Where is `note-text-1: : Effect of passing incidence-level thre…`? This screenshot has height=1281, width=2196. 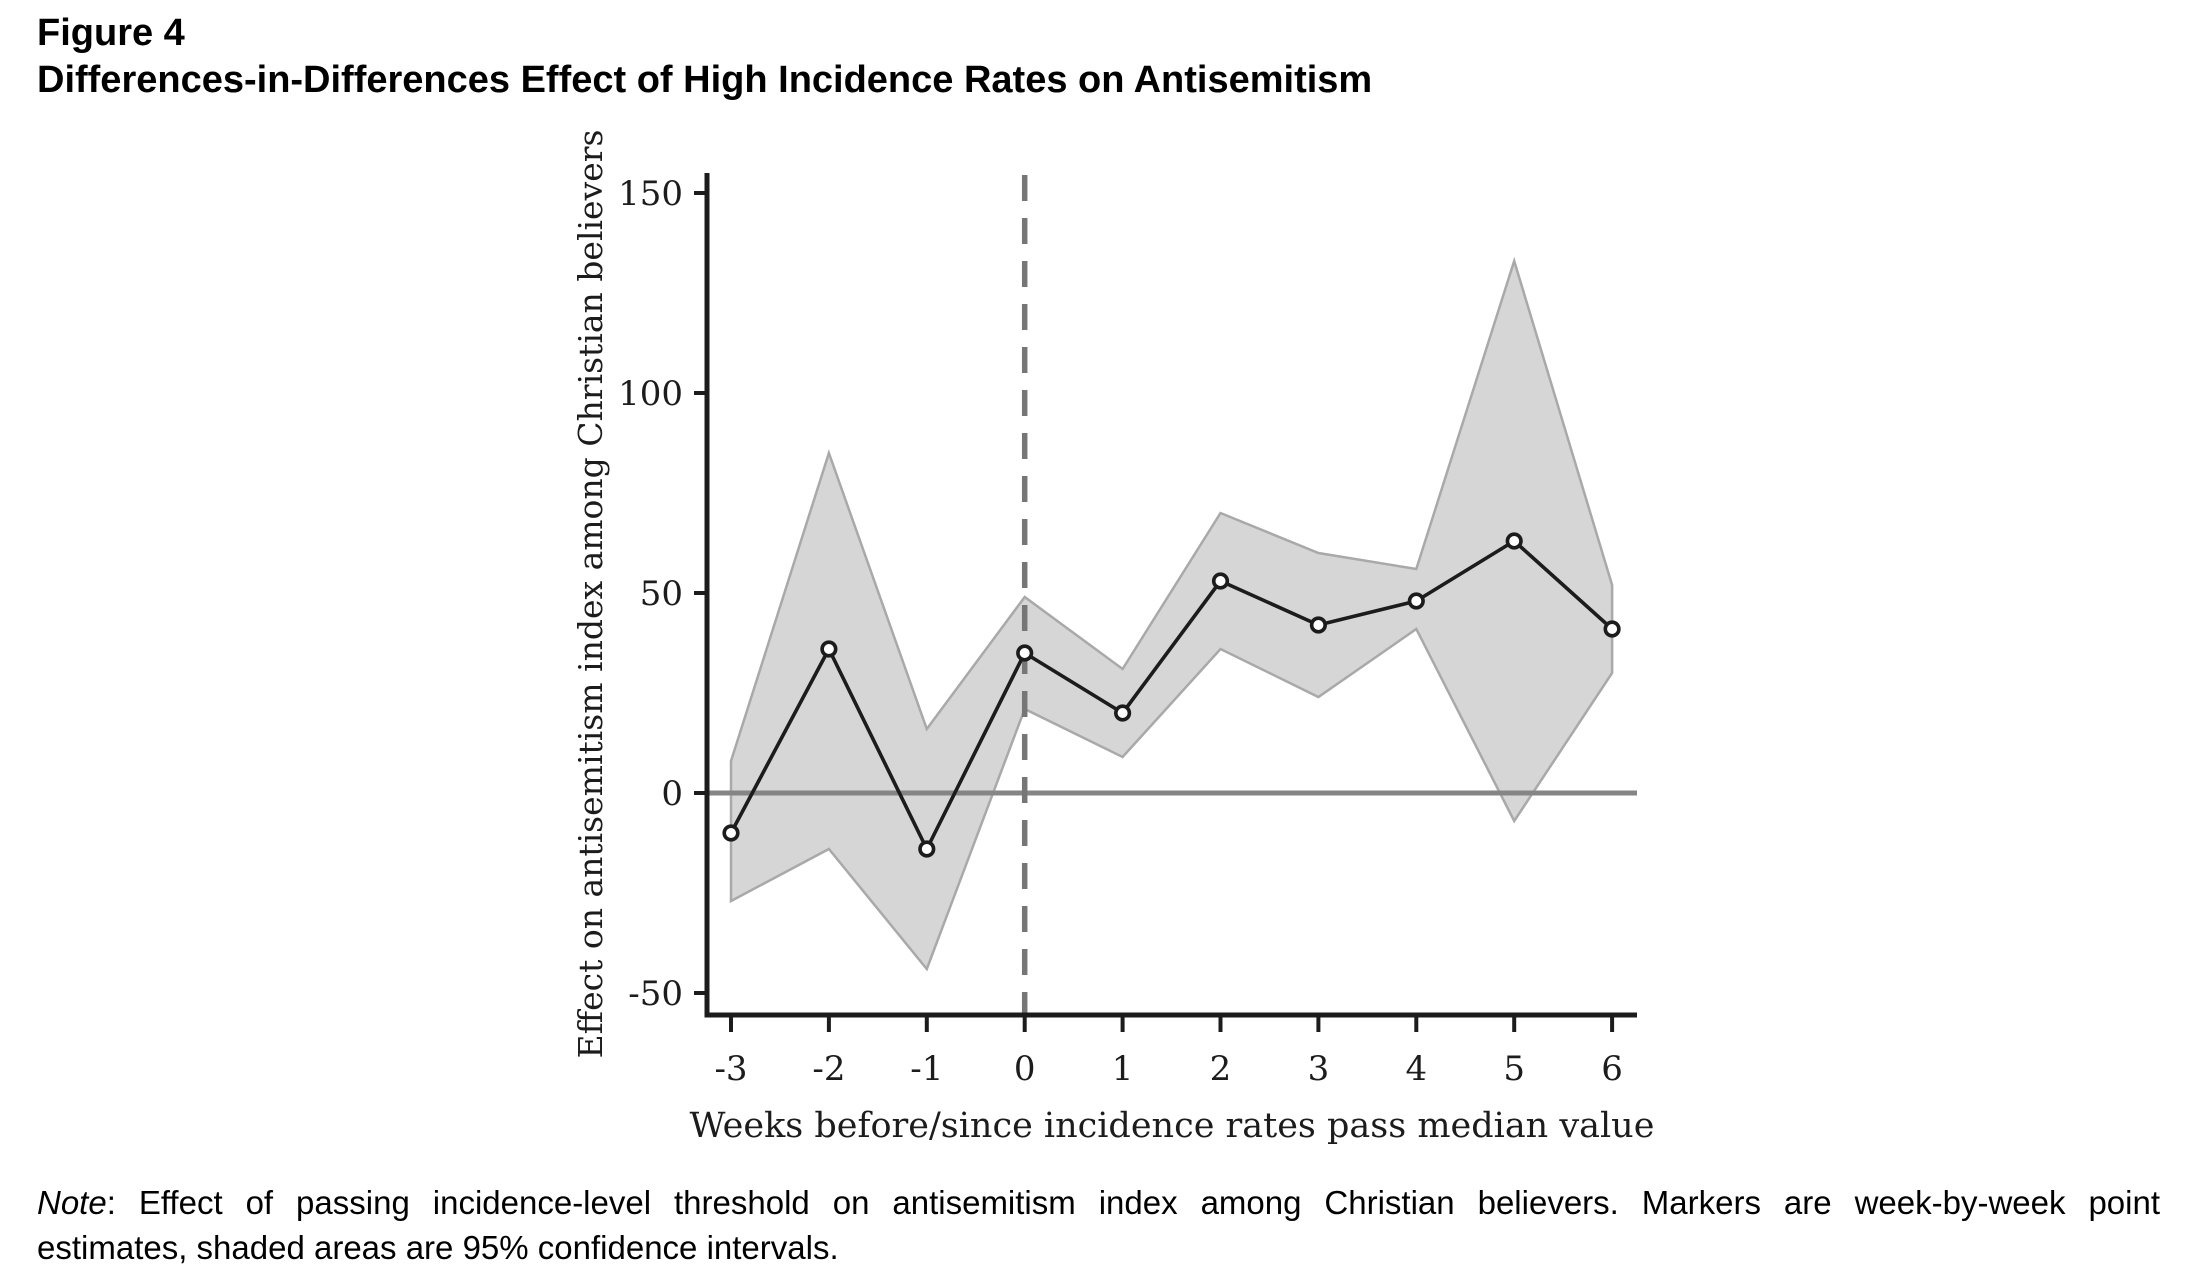
note-text-1: : Effect of passing incidence-level thre… is located at coordinates (1133, 1202).